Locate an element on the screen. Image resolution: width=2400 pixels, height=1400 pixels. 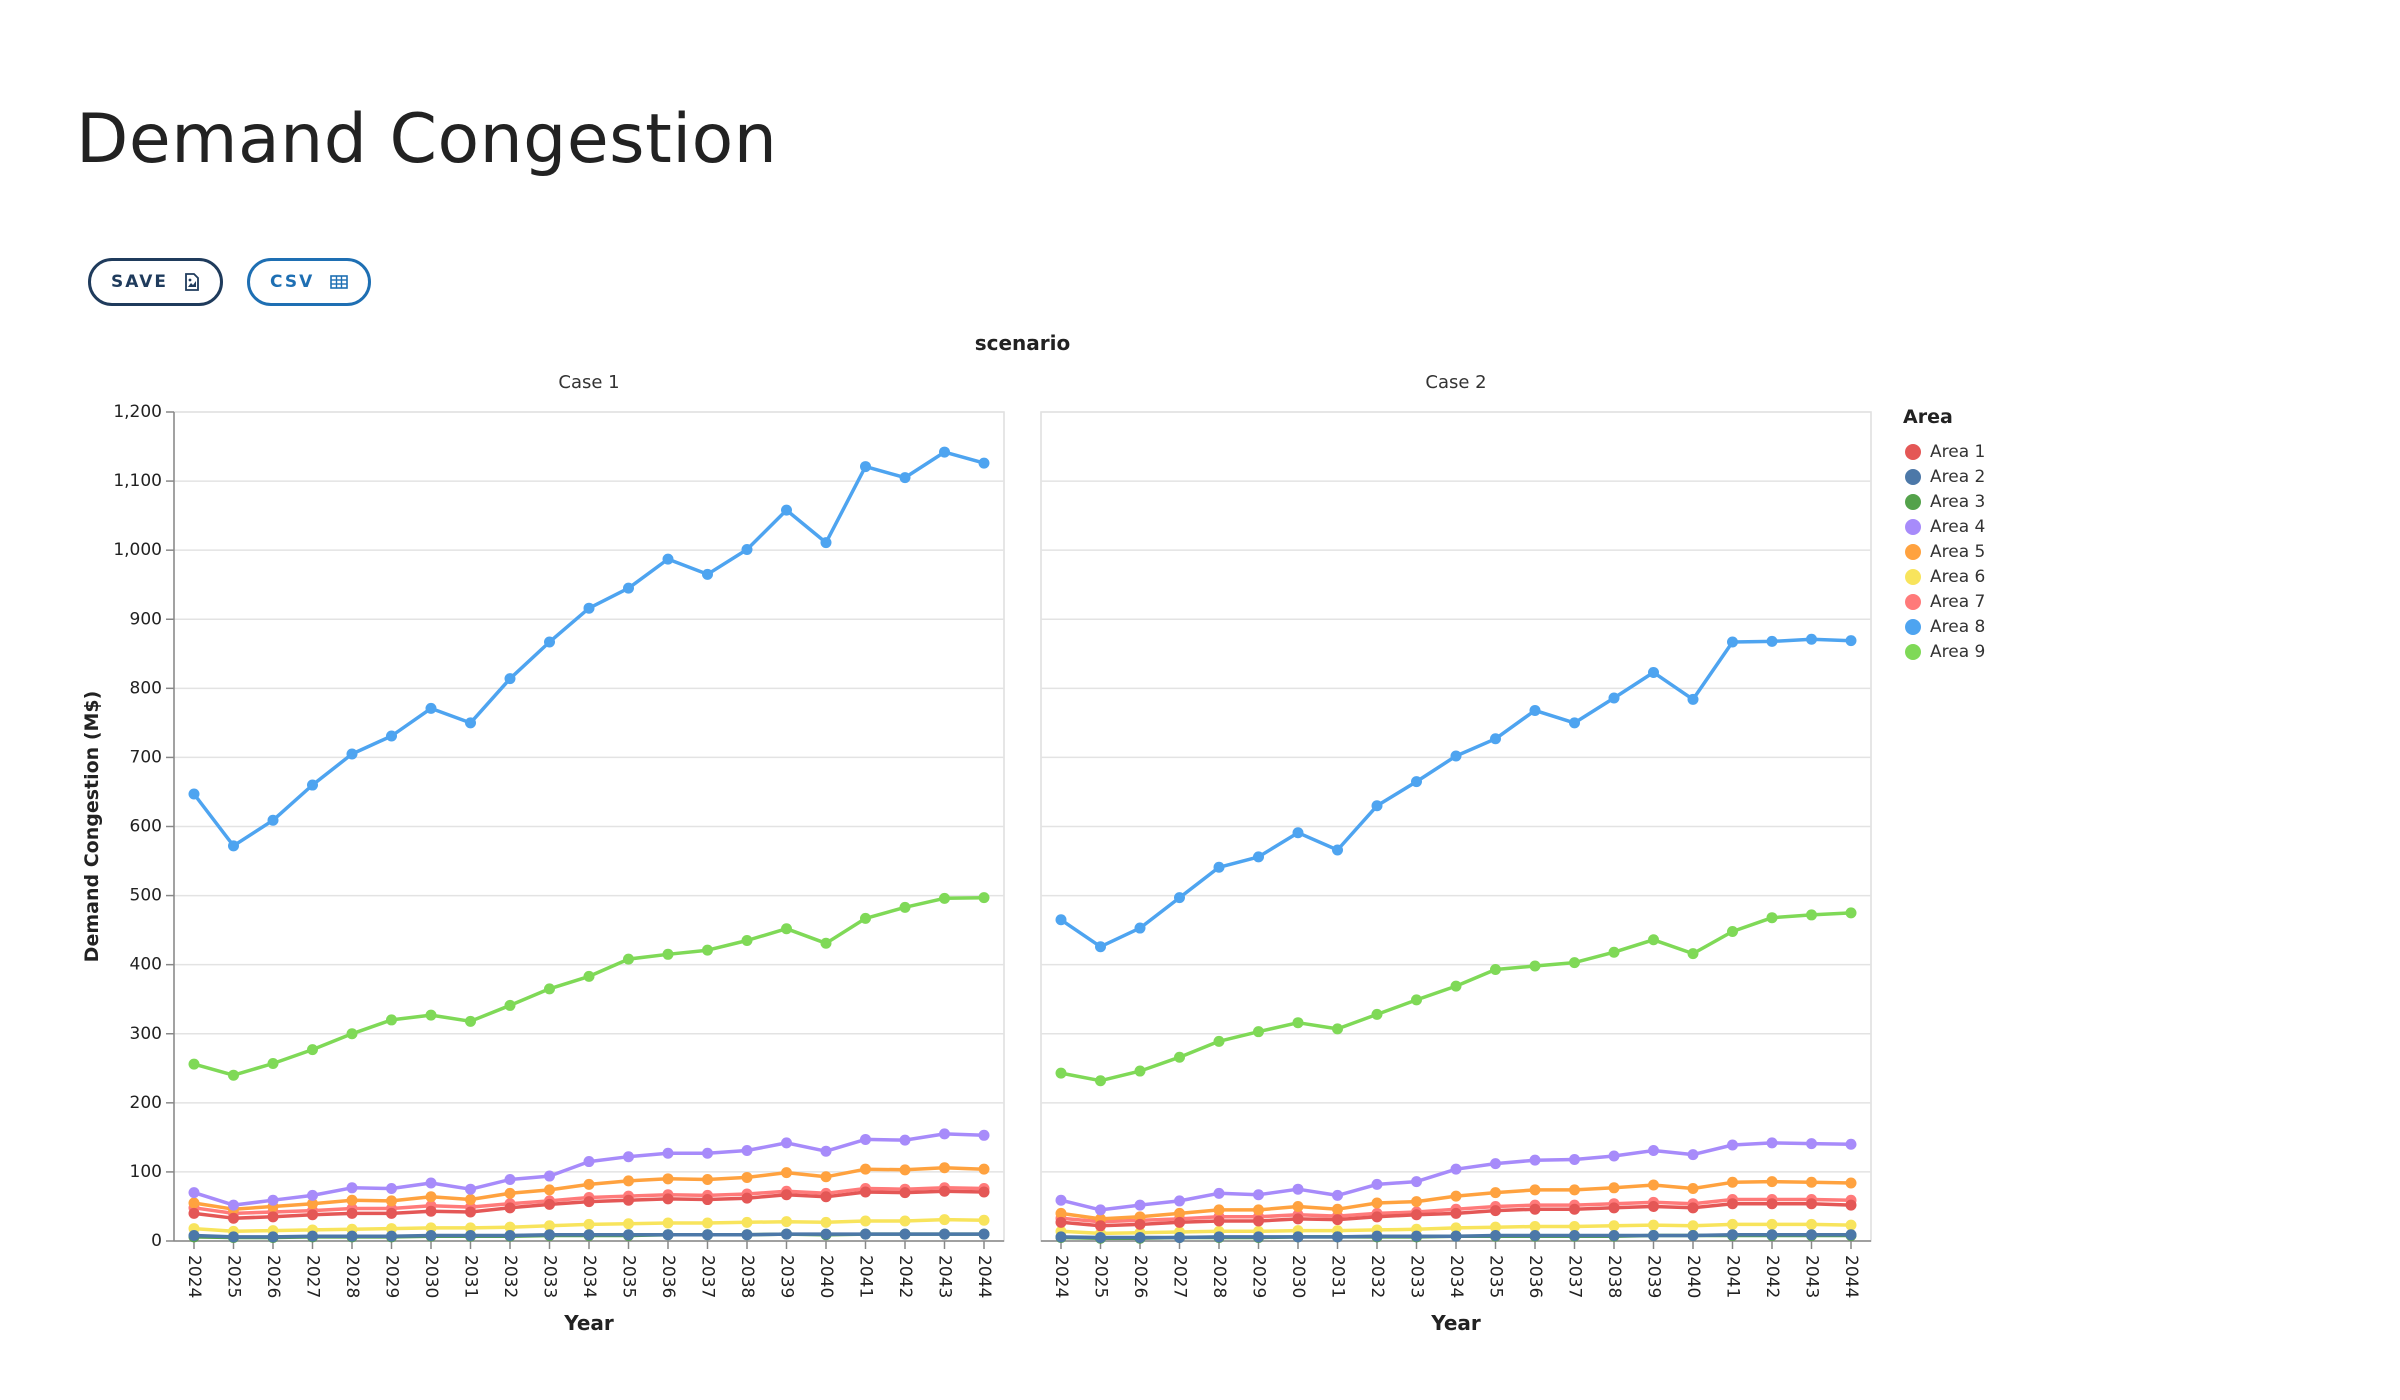
x-tick-label: 2028 is located at coordinates (352, 1276).